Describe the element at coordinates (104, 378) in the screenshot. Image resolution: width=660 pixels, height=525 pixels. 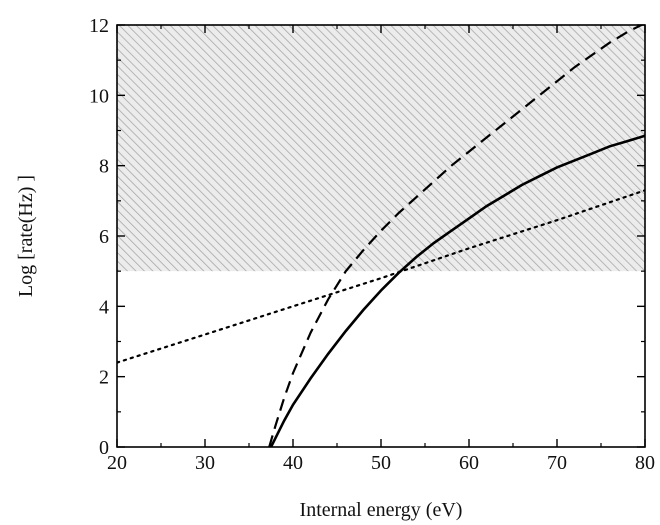
I see `y-tick-label: 2` at that location.